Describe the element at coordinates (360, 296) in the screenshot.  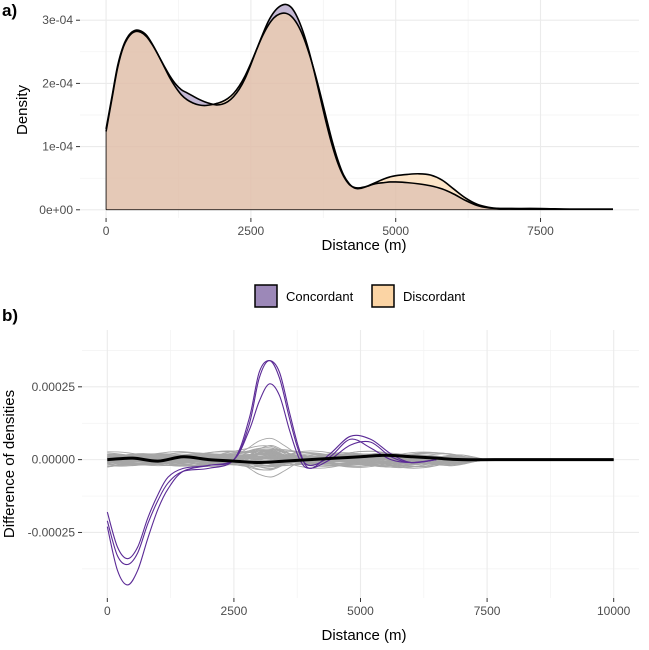
I see `legend: Concordant Discordant` at that location.